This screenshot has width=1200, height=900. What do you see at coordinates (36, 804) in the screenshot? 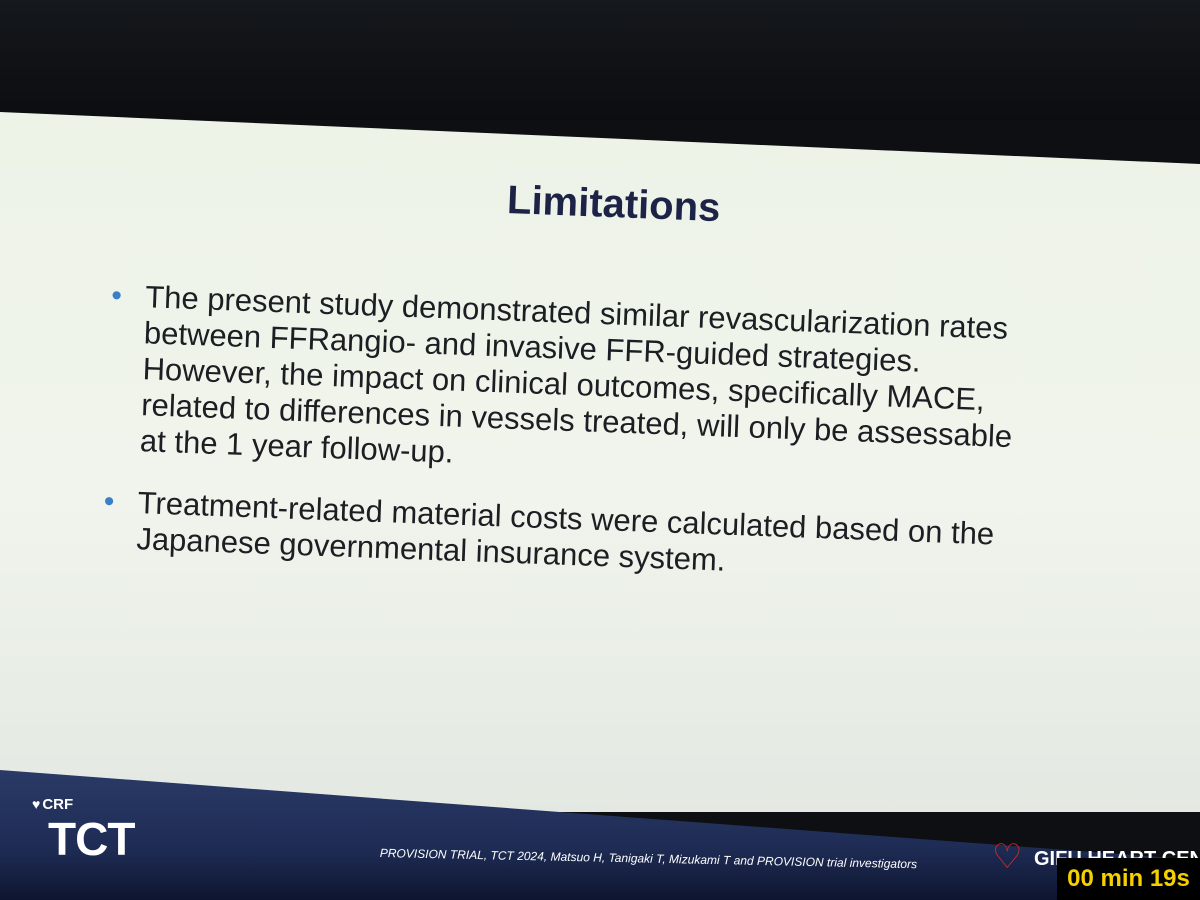
I see `heart-icon: ♥` at bounding box center [36, 804].